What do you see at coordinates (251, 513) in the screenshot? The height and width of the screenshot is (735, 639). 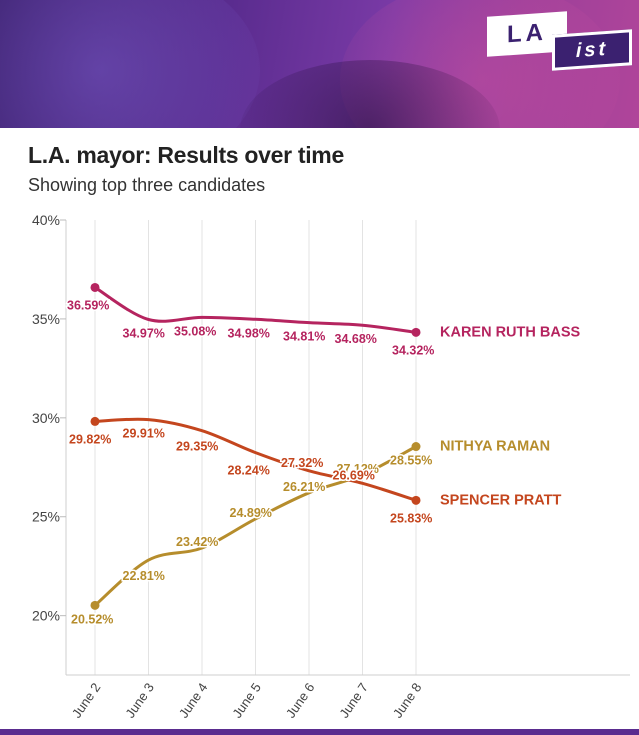 I see `data-label: 24.89%` at bounding box center [251, 513].